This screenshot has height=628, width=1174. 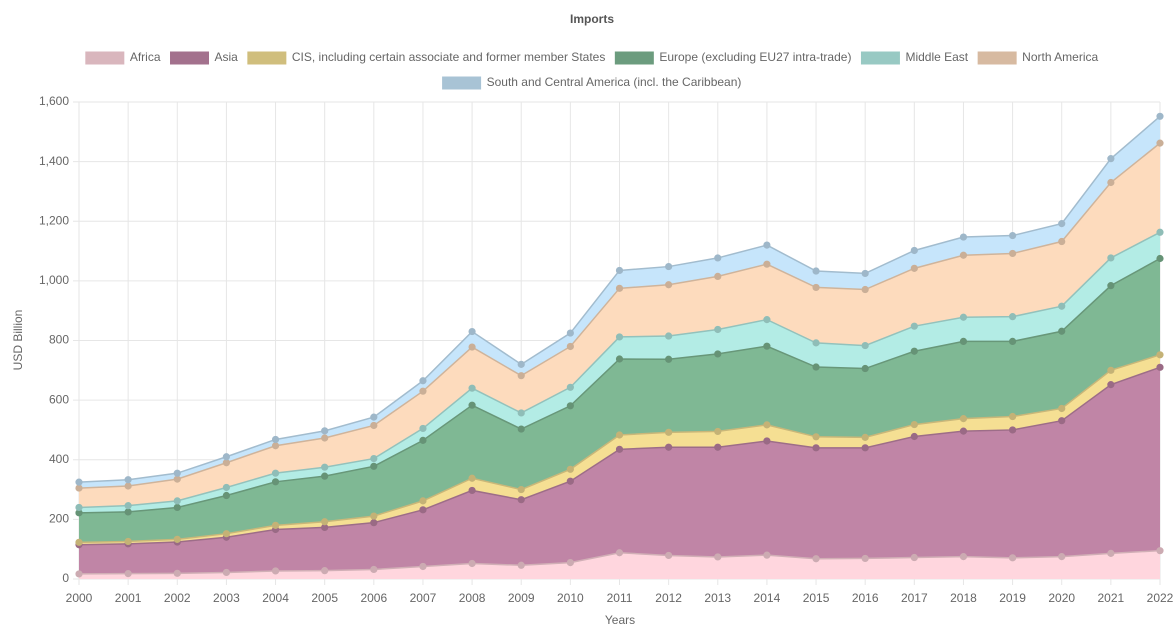 I want to click on legend-item: Europe (excluding EU27 intra-trade), so click(x=732, y=57).